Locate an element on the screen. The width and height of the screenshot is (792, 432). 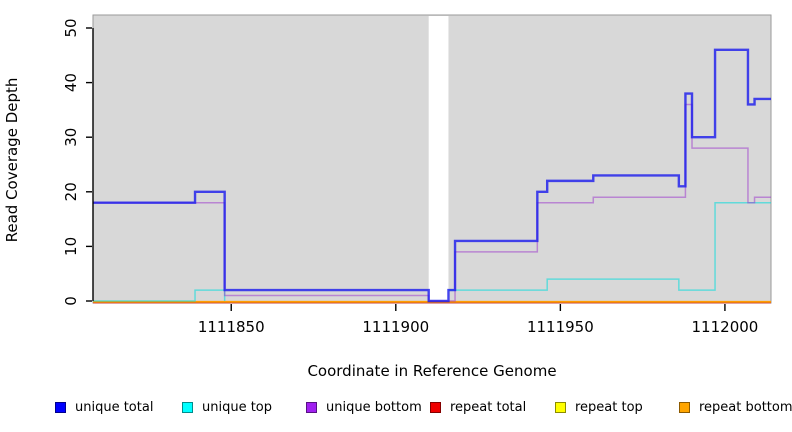
legend-item-unique-top: unique top is located at coordinates (227, 407).